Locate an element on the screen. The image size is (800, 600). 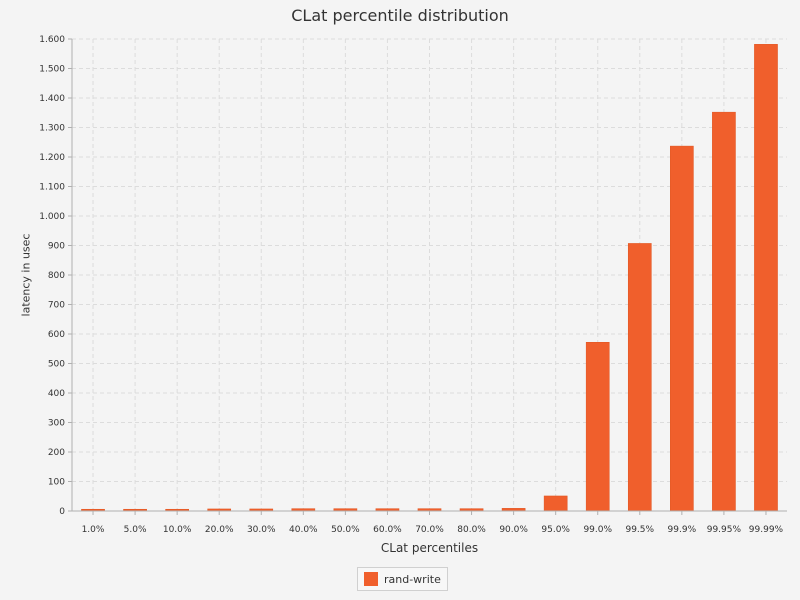
y-tick-label: 300 is located at coordinates (56, 424).